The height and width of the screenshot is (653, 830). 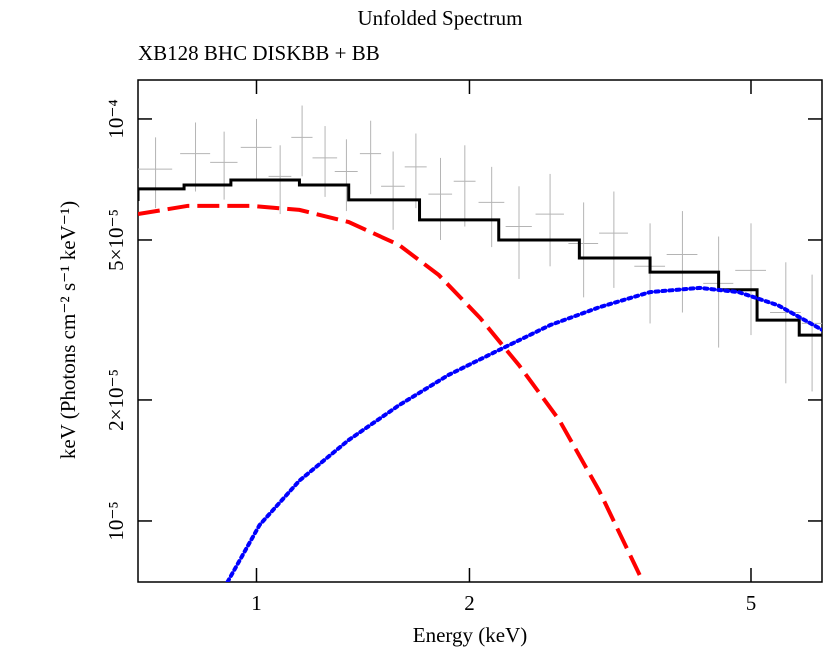 I want to click on x-tick-label: 2, so click(x=469, y=603).